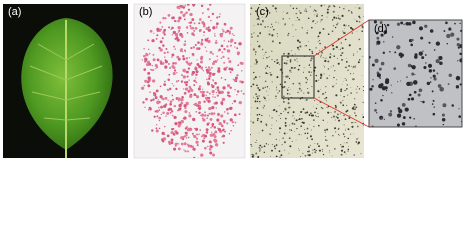 The width and height of the screenshot is (467, 240). What do you see at coordinates (341, 38) in the screenshot?
I see `zoom-connector` at bounding box center [341, 38].